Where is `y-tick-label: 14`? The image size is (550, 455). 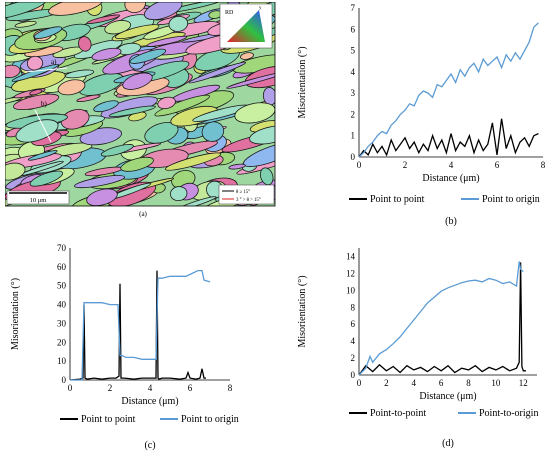
y-tick-label: 14 is located at coordinates (351, 256).